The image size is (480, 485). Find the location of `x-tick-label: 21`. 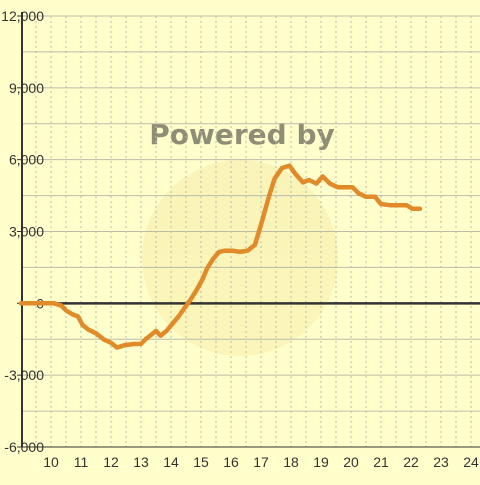

x-tick-label: 21 is located at coordinates (381, 462).